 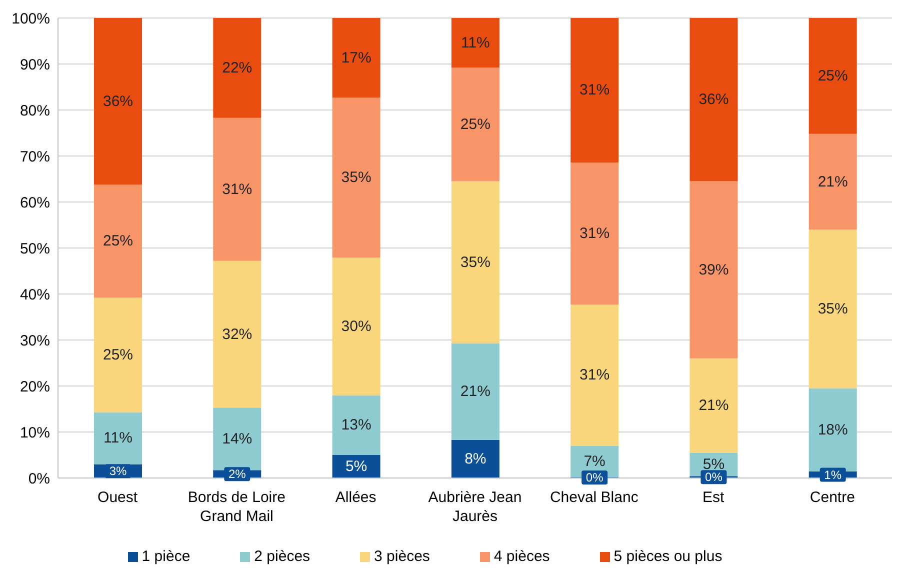 What do you see at coordinates (35, 111) in the screenshot?
I see `y-tick-label: 80%` at bounding box center [35, 111].